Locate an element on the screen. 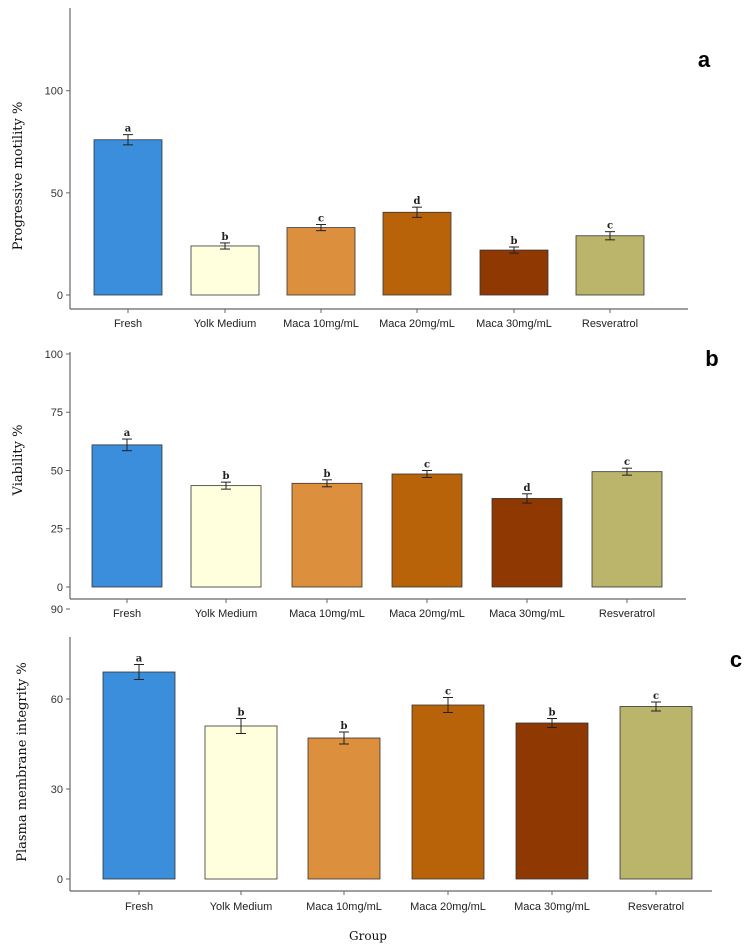  y-tick-label: 30 is located at coordinates (57, 790).